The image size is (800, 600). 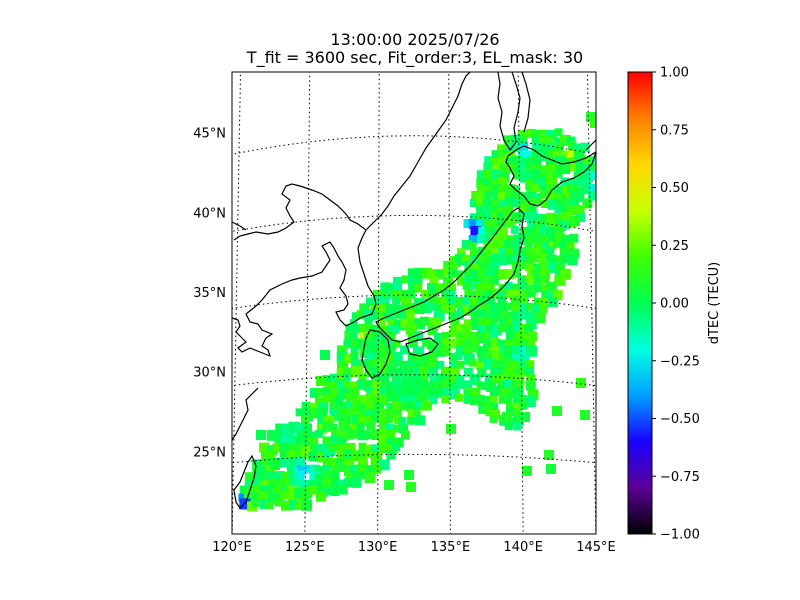 What do you see at coordinates (239, 226) in the screenshot?
I see `coastline-russia-inner` at bounding box center [239, 226].